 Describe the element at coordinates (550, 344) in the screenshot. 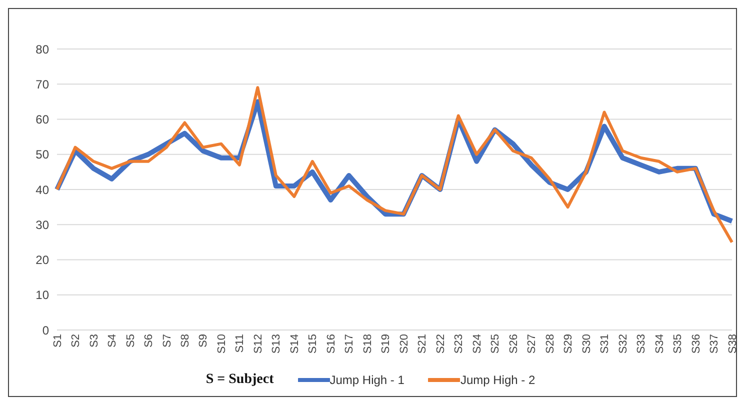

I see `x-tick-label: S28` at that location.